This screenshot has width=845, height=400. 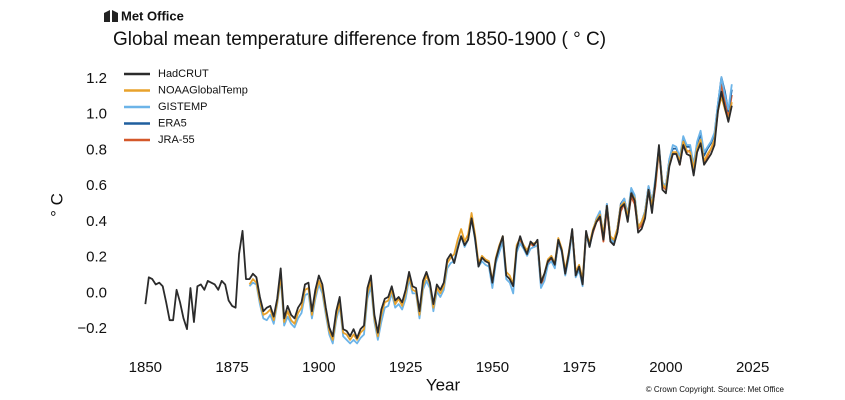 I want to click on x-tick-label: 1950, so click(x=492, y=367).